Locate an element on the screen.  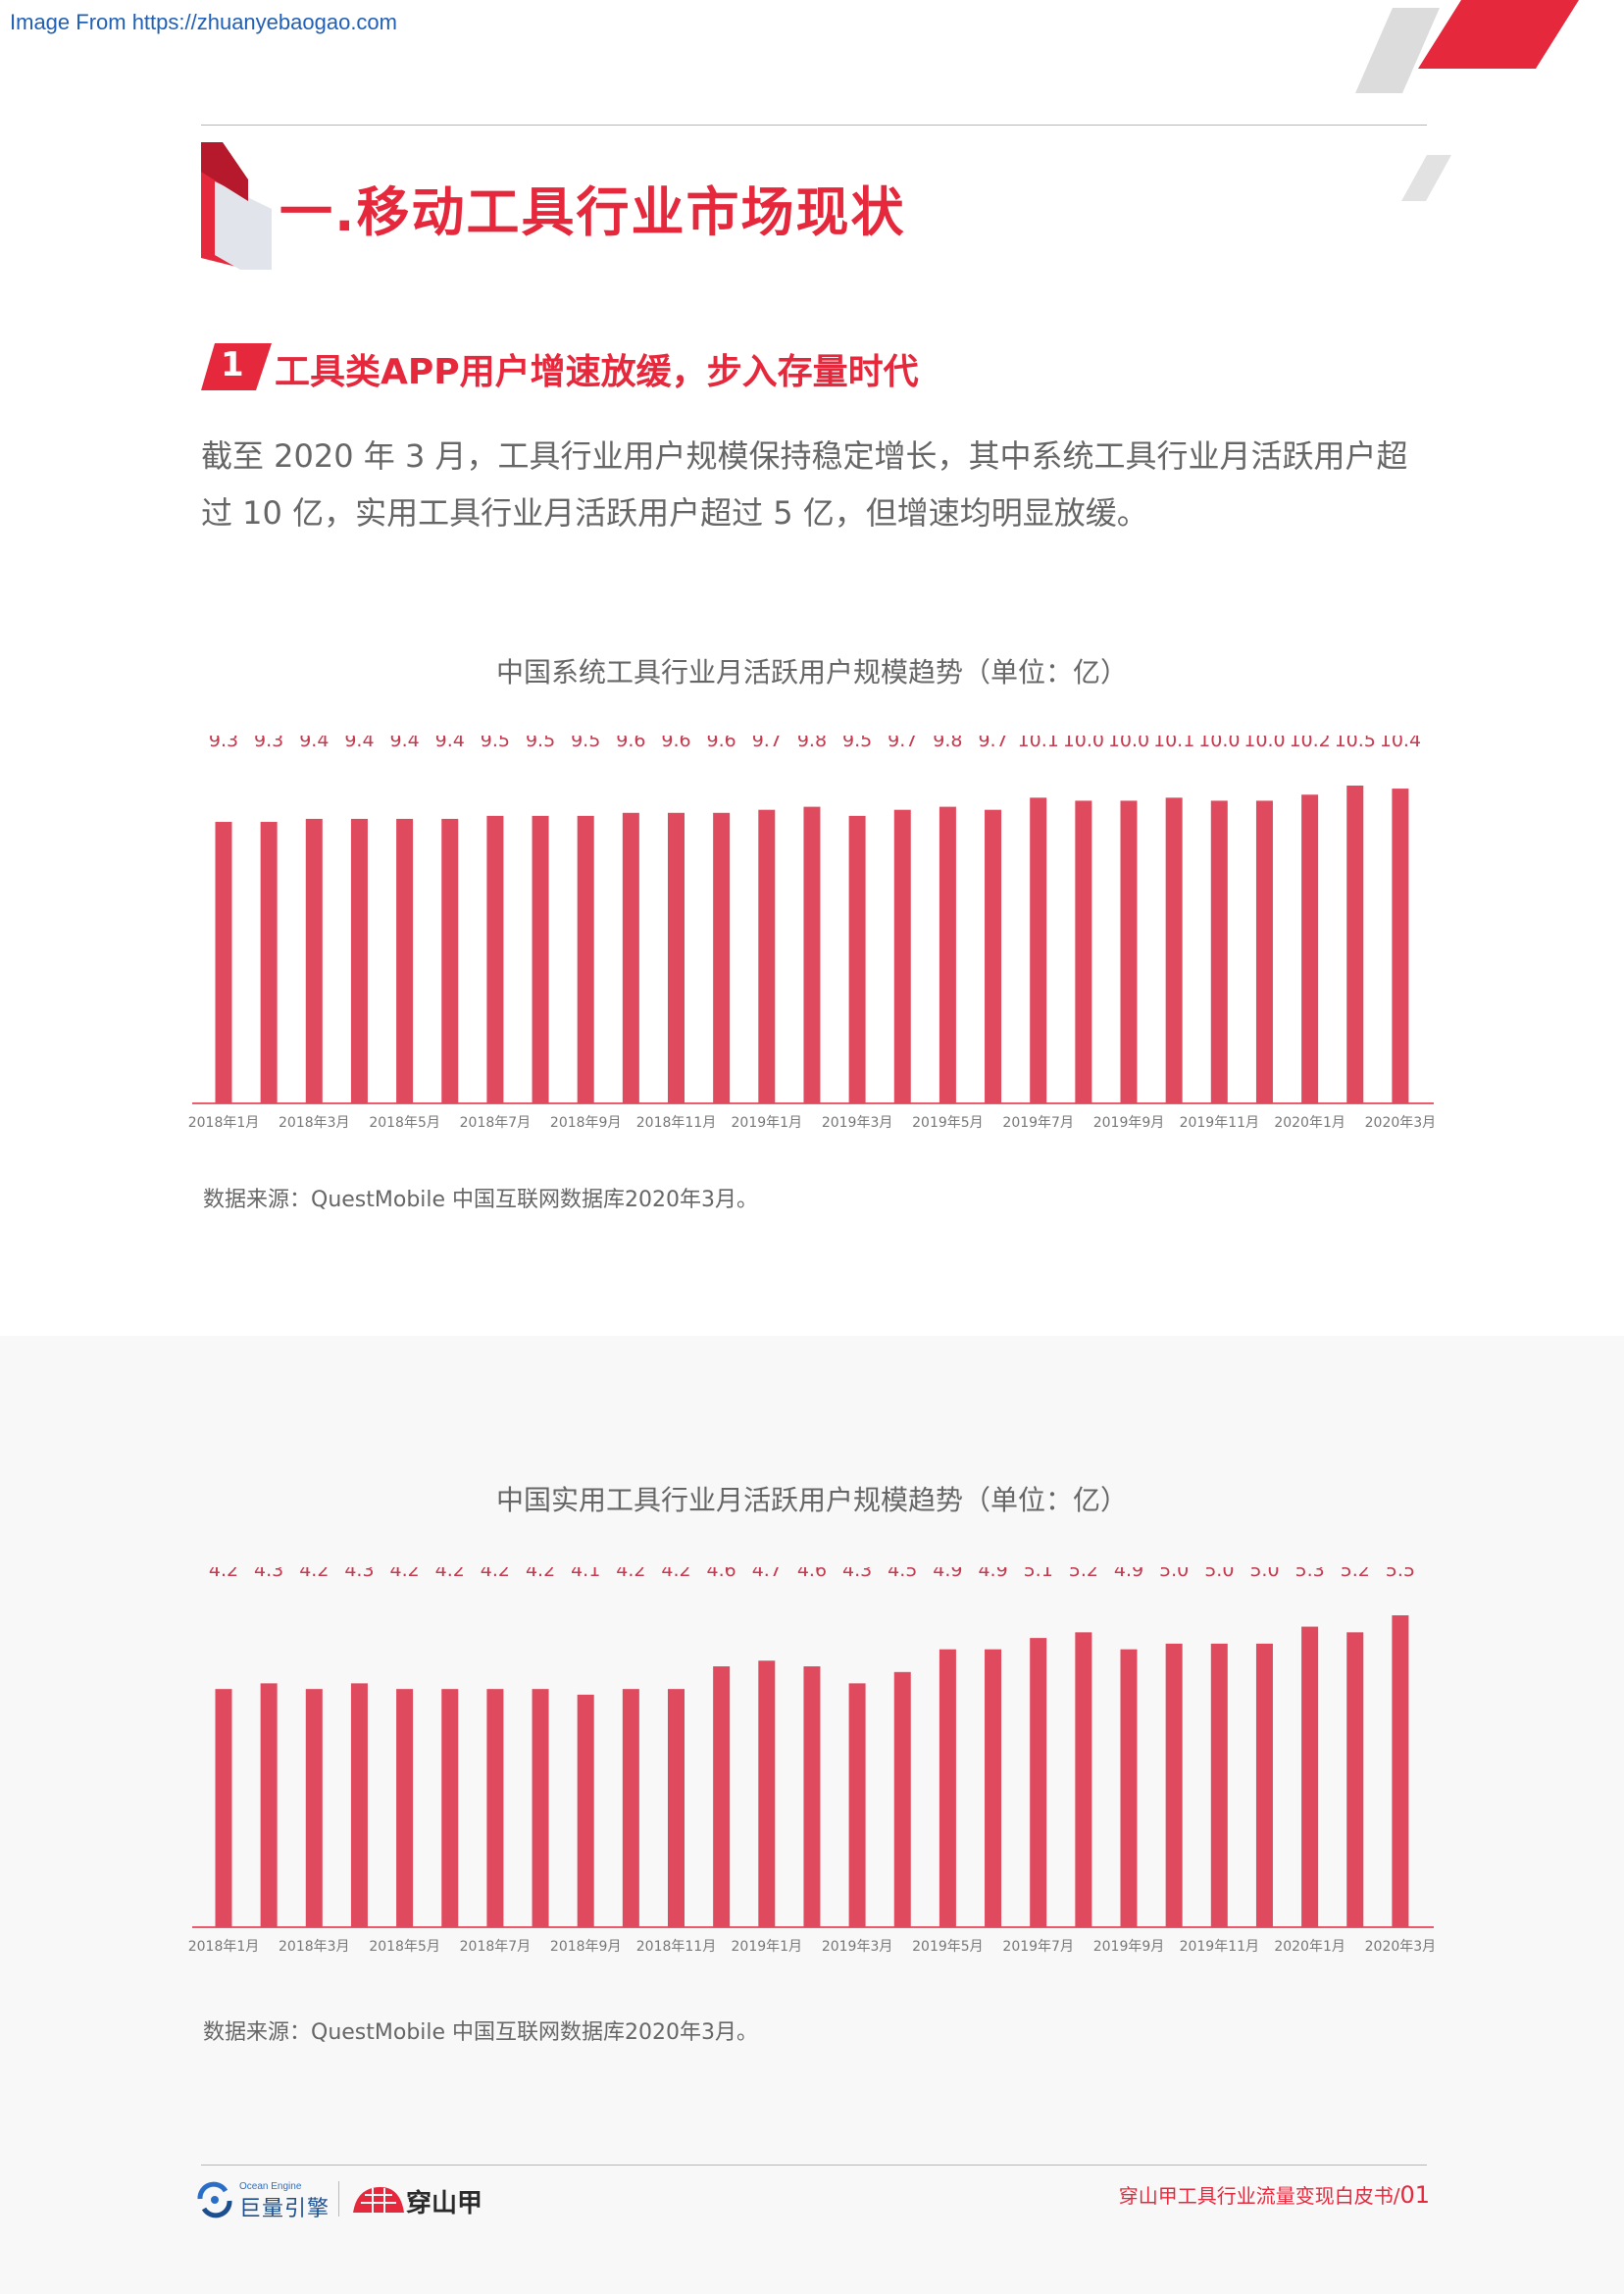
subsection-title: 工具类APP用户增速放缓，步入存量时代 is located at coordinates (597, 368).